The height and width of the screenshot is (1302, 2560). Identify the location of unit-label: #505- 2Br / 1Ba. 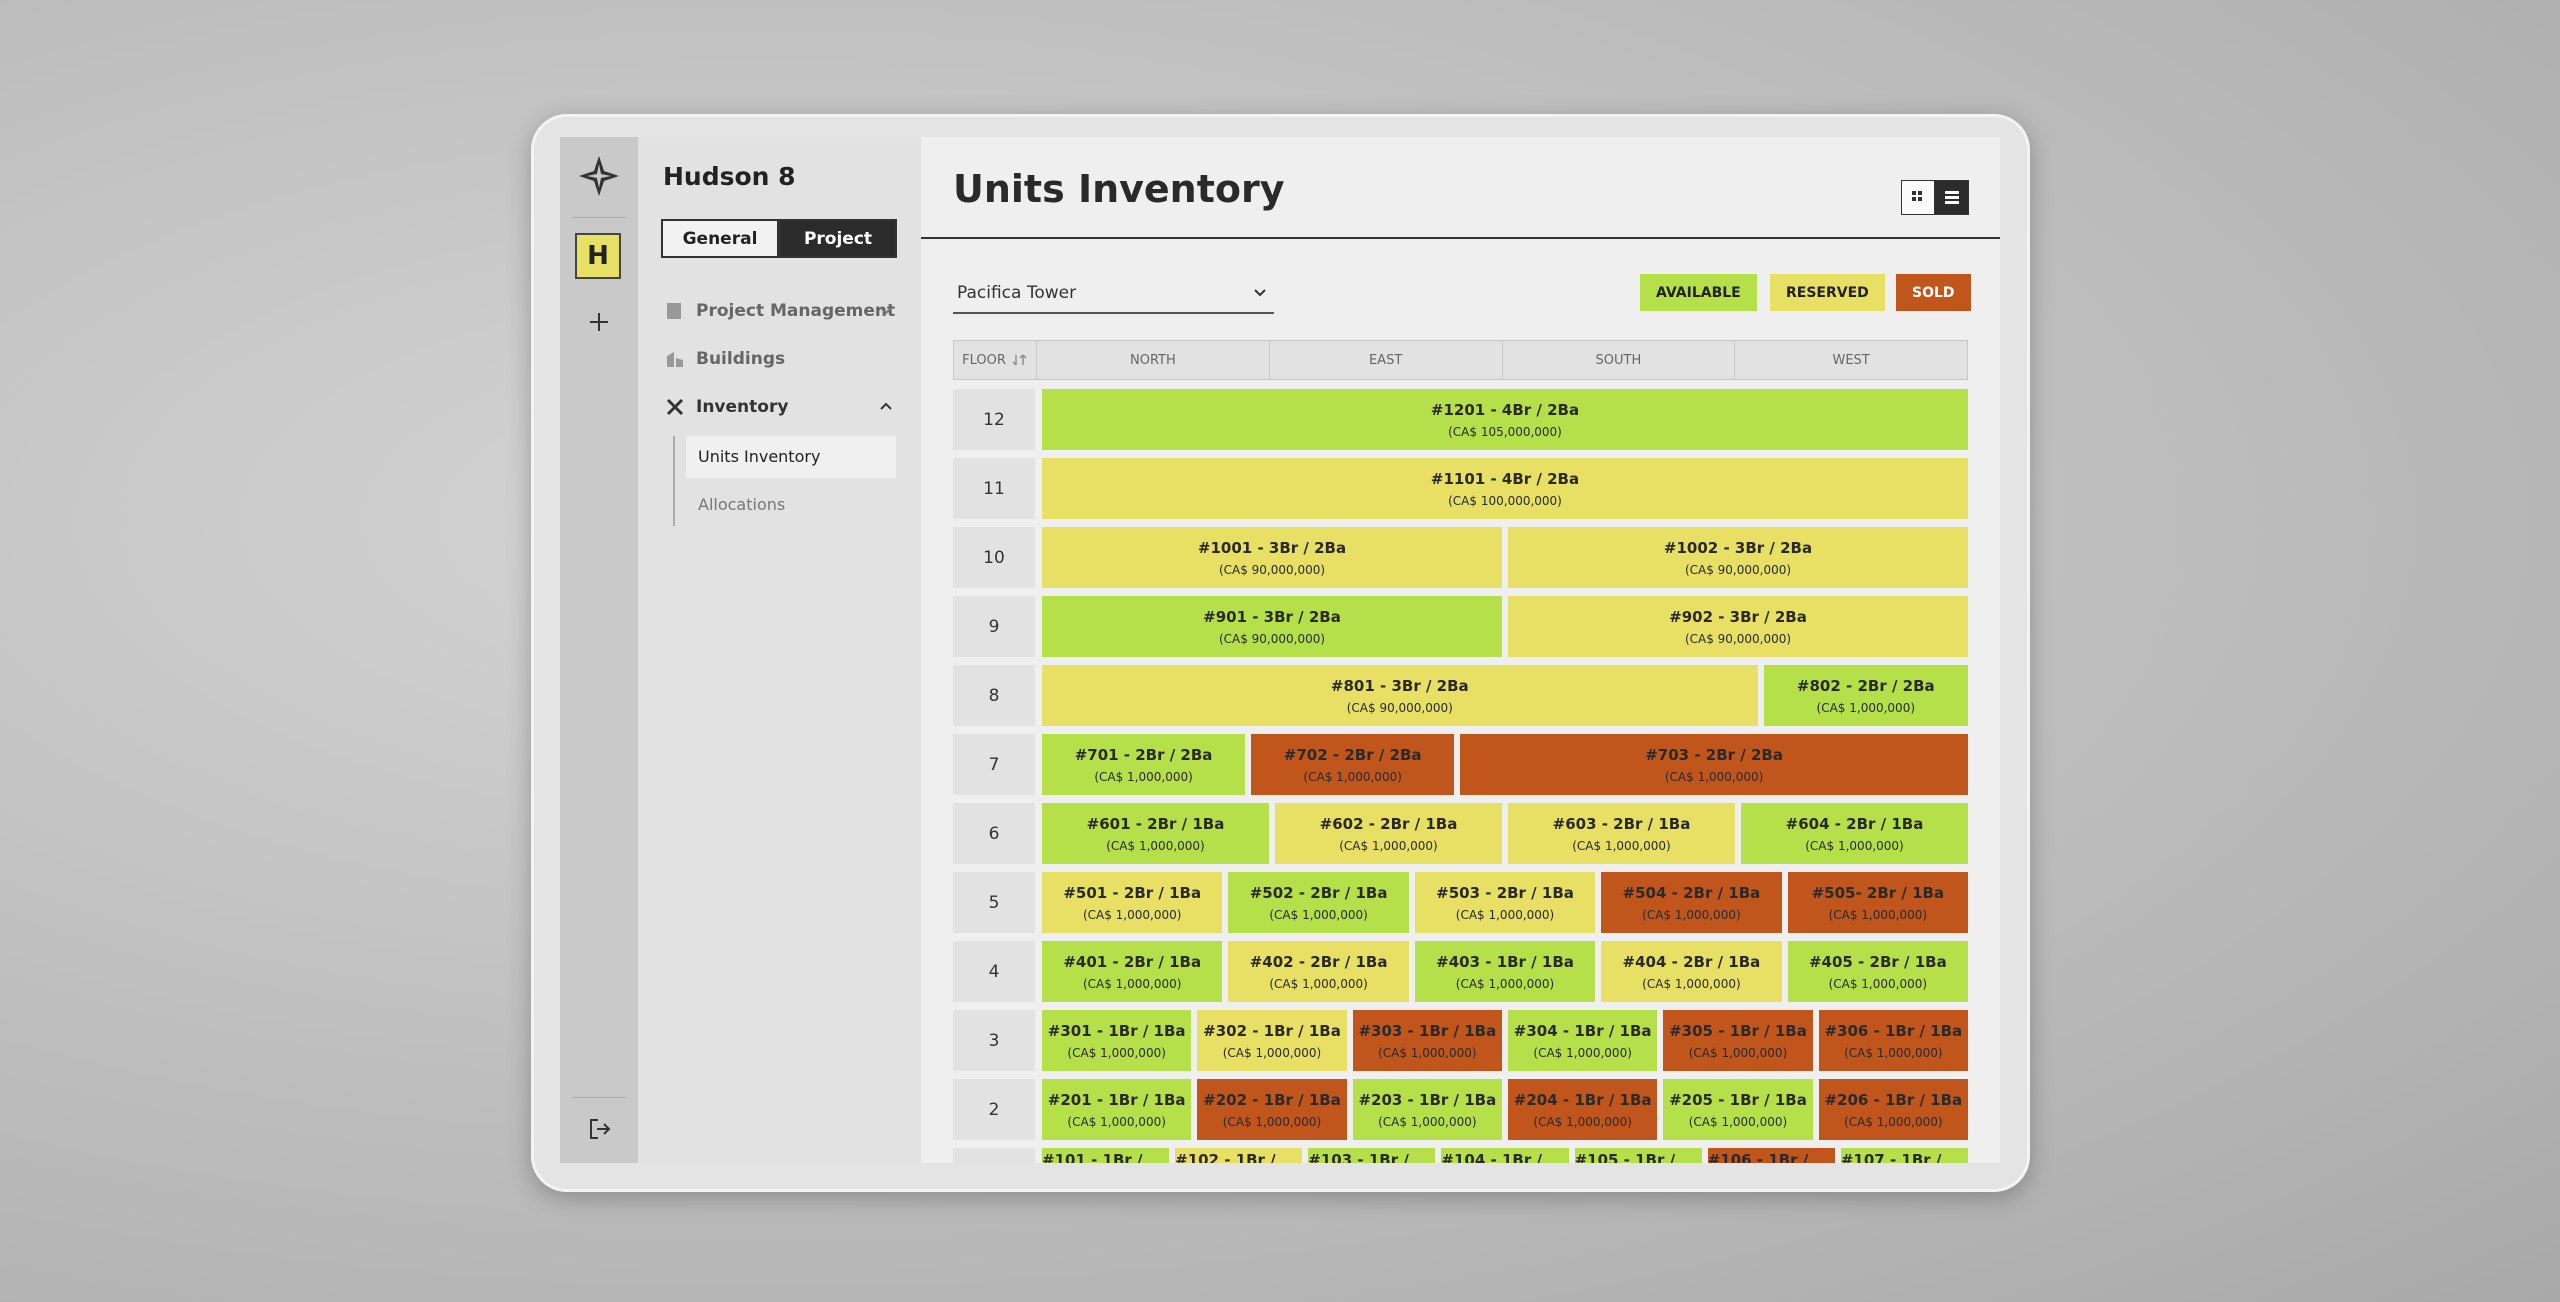
(1878, 892).